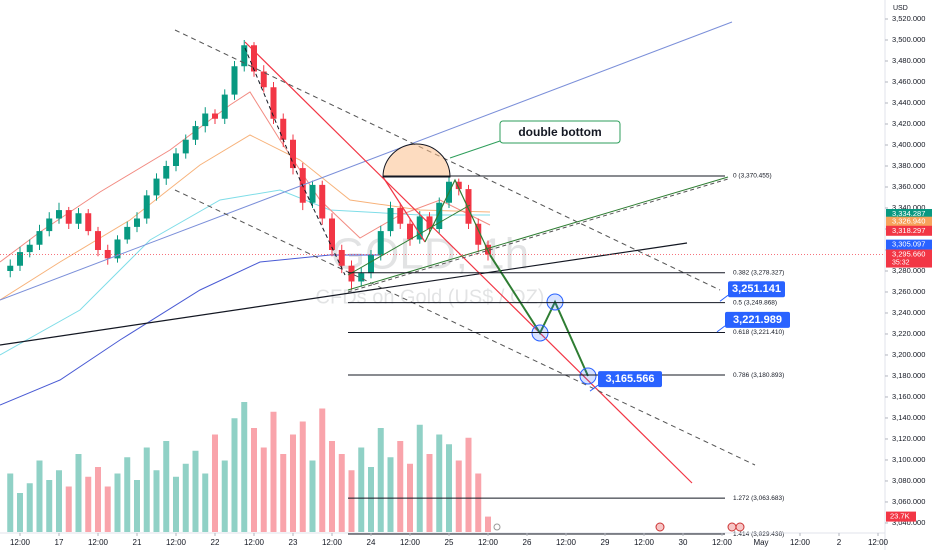 This screenshot has width=932, height=550. What do you see at coordinates (560, 132) in the screenshot?
I see `annotation-box` at bounding box center [560, 132].